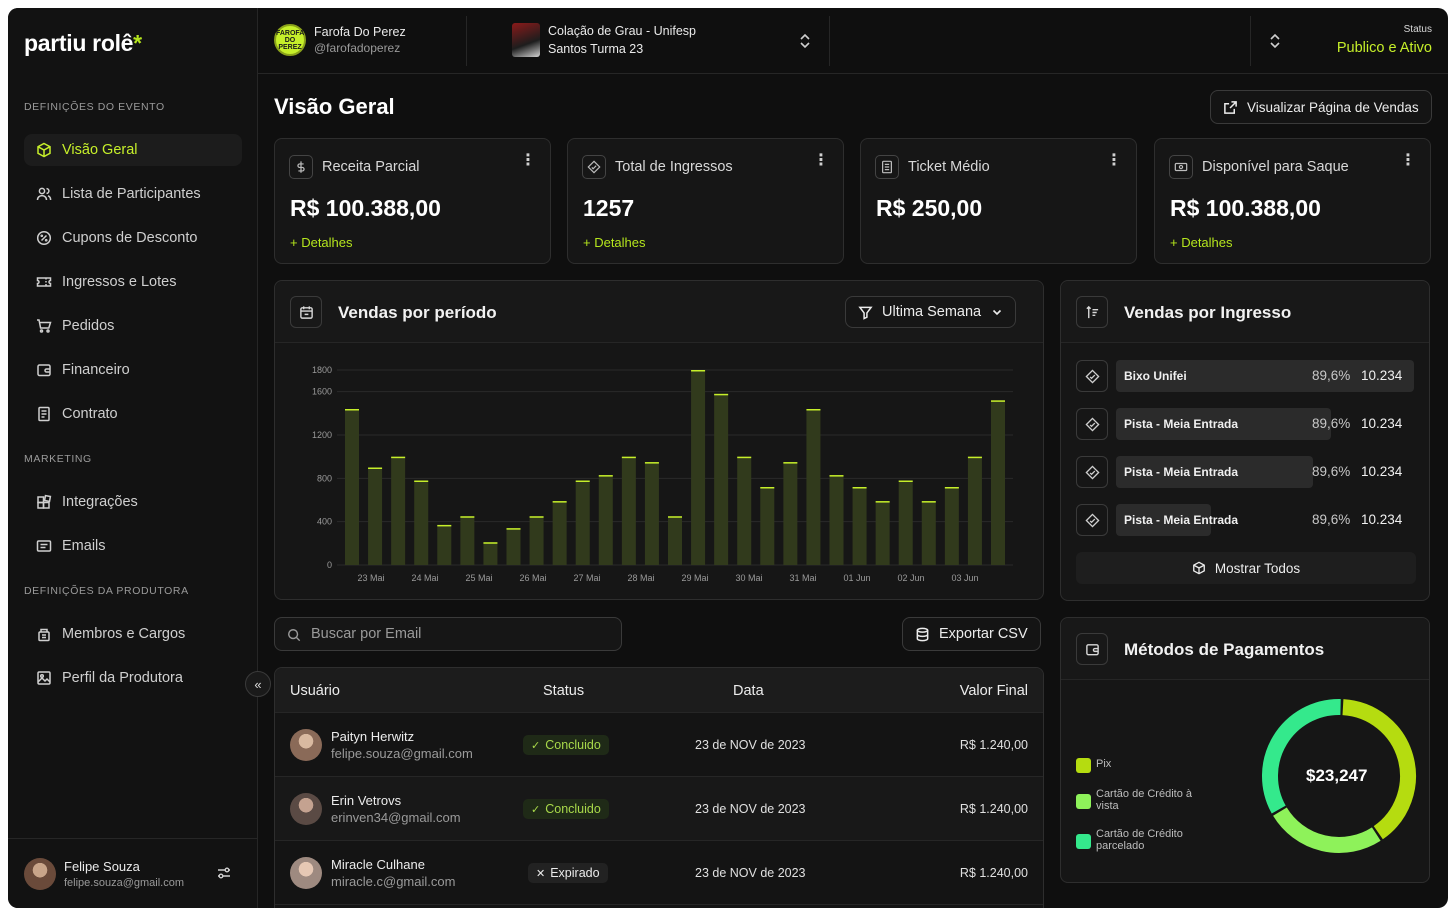  Describe the element at coordinates (564, 691) in the screenshot. I see `column-header-status: Status` at that location.